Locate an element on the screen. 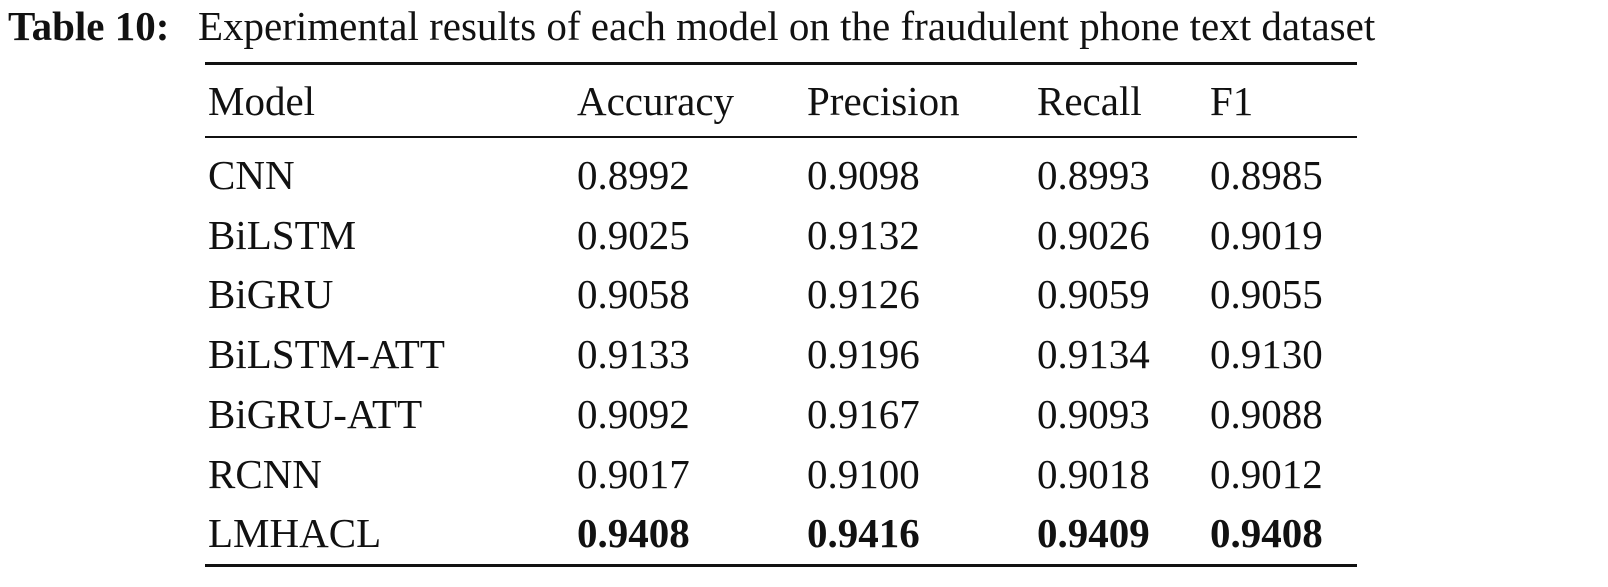  cell: 0.9130 is located at coordinates (1266, 354).